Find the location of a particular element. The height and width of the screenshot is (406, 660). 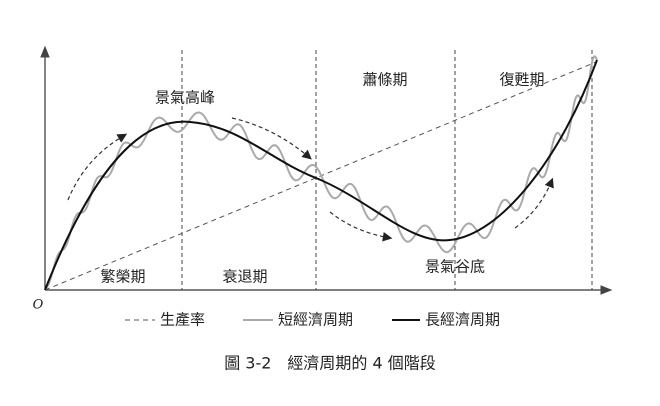

phase-label: 繁榮期 is located at coordinates (122, 277).